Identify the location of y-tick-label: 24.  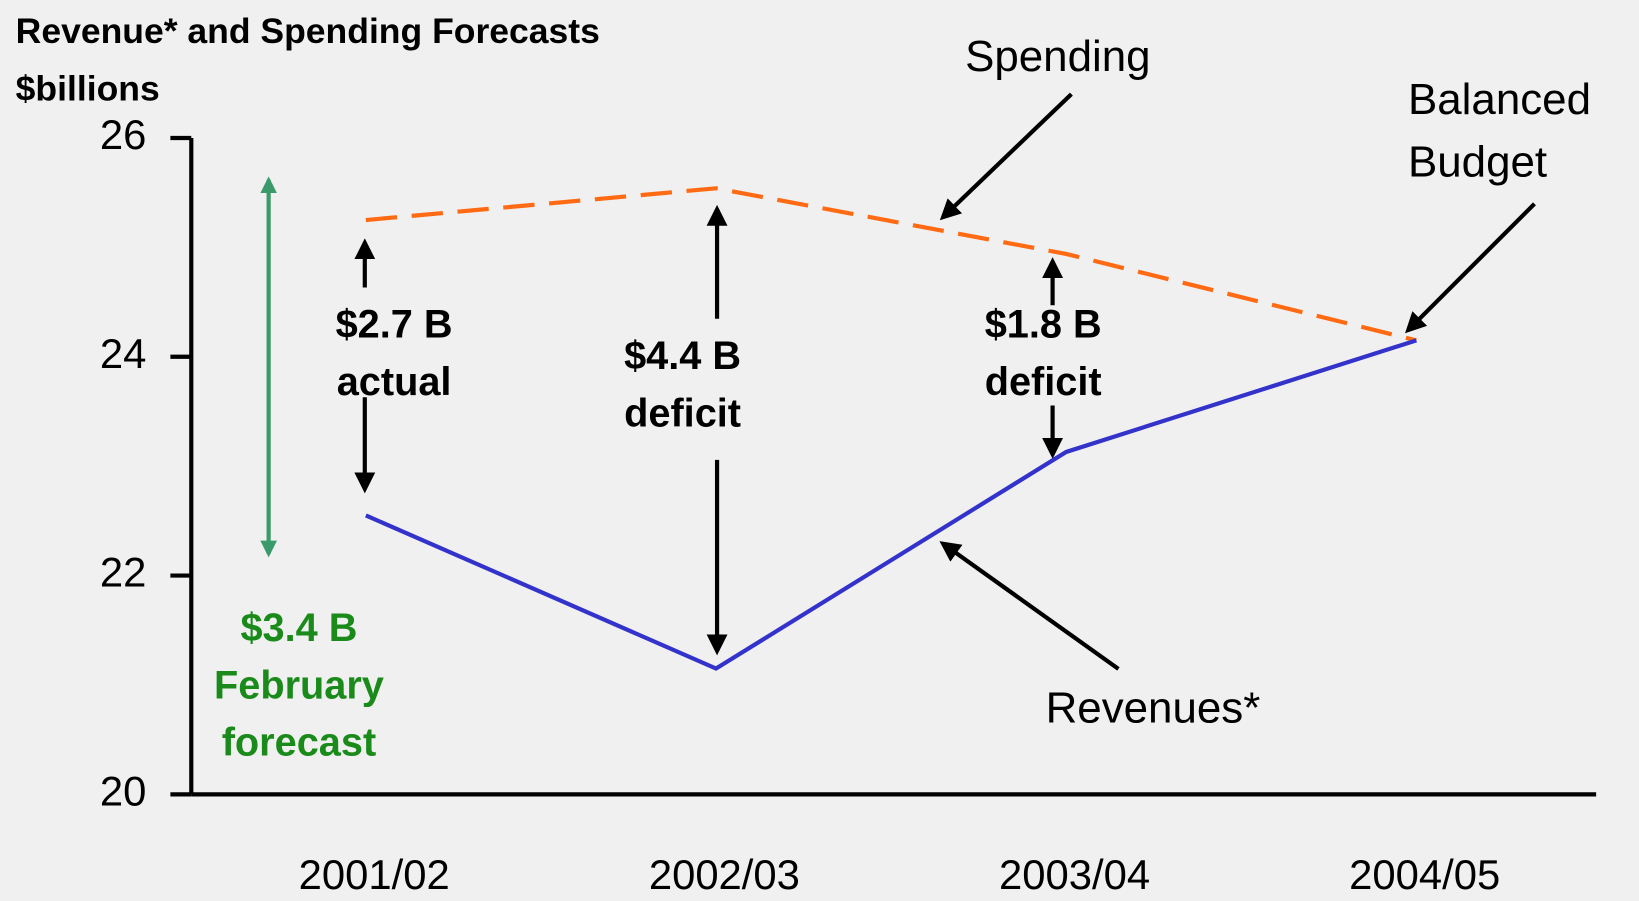
(123, 353).